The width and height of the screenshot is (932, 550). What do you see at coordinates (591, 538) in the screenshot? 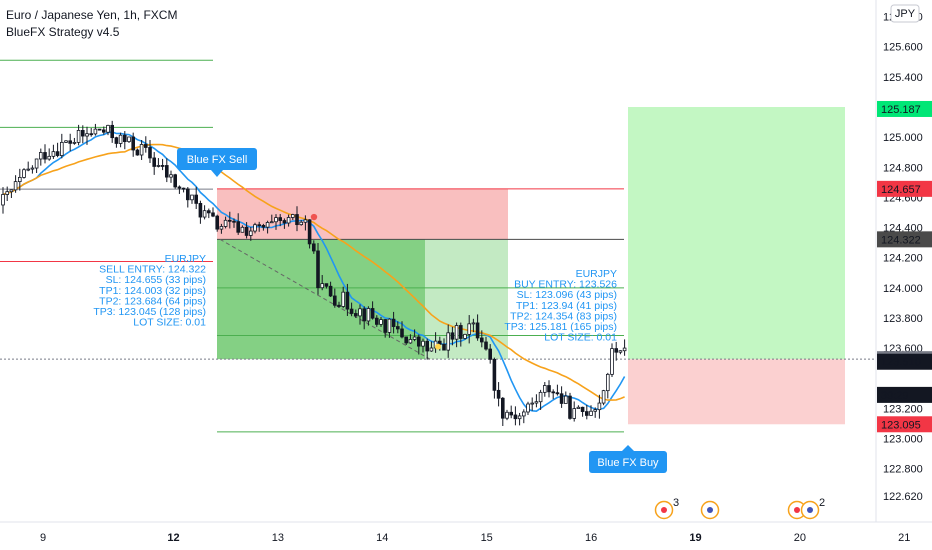
I see `time-tick-label: 16` at bounding box center [591, 538].